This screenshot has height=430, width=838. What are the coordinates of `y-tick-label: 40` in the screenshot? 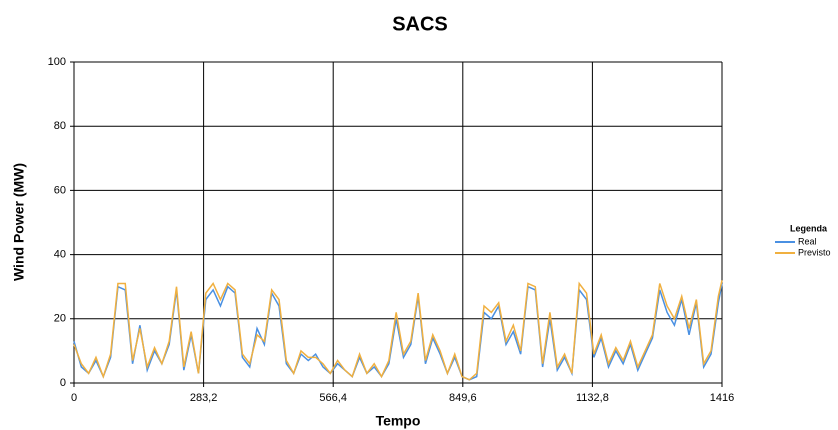 It's located at (60, 255).